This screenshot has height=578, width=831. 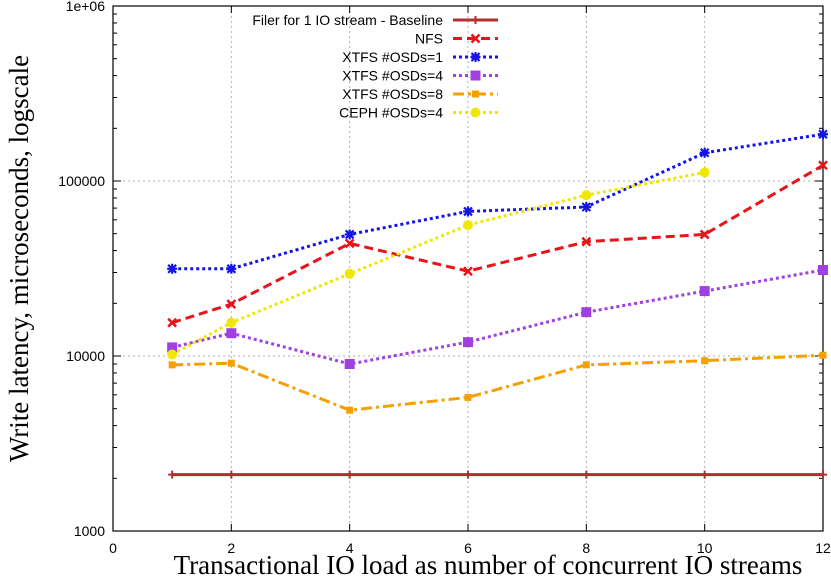 What do you see at coordinates (81, 181) in the screenshot?
I see `y-tick-label: 100000` at bounding box center [81, 181].